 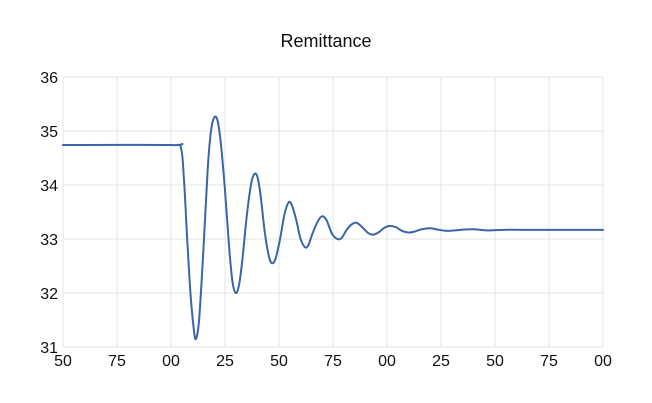 I want to click on y-axis-tick-labels: 31 32 33 34 35 36, so click(x=49, y=213).